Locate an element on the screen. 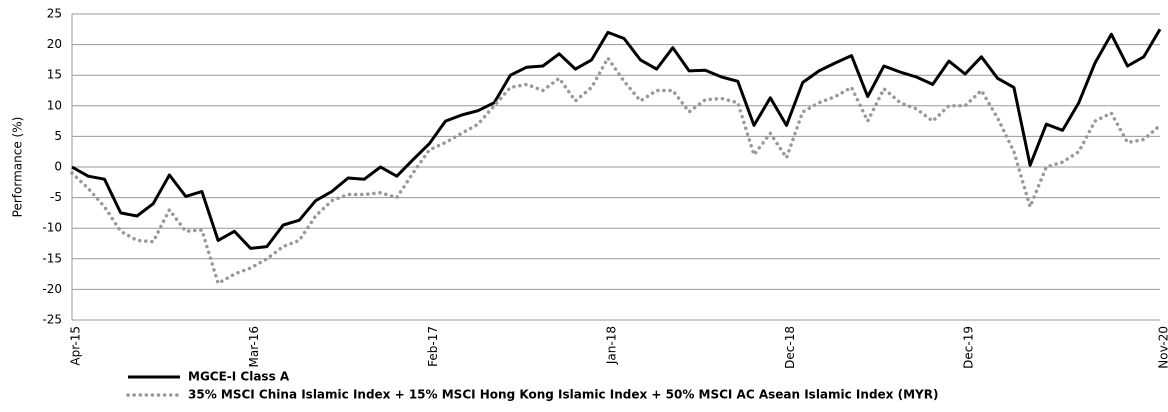 This screenshot has width=1168, height=412. y-tick-label: 20 is located at coordinates (54, 44).